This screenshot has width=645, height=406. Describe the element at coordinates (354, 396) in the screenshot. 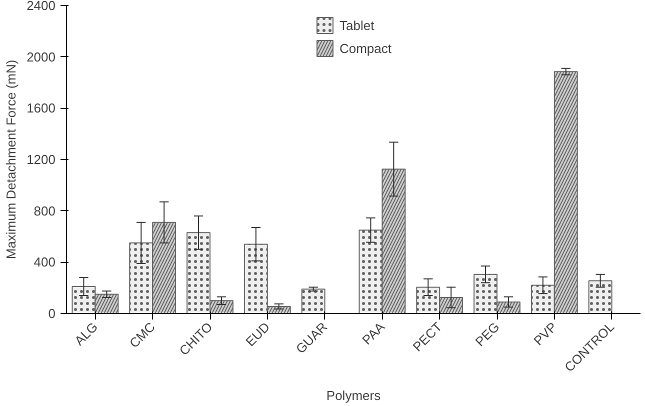

I see `x-axis-title: Polymers` at that location.